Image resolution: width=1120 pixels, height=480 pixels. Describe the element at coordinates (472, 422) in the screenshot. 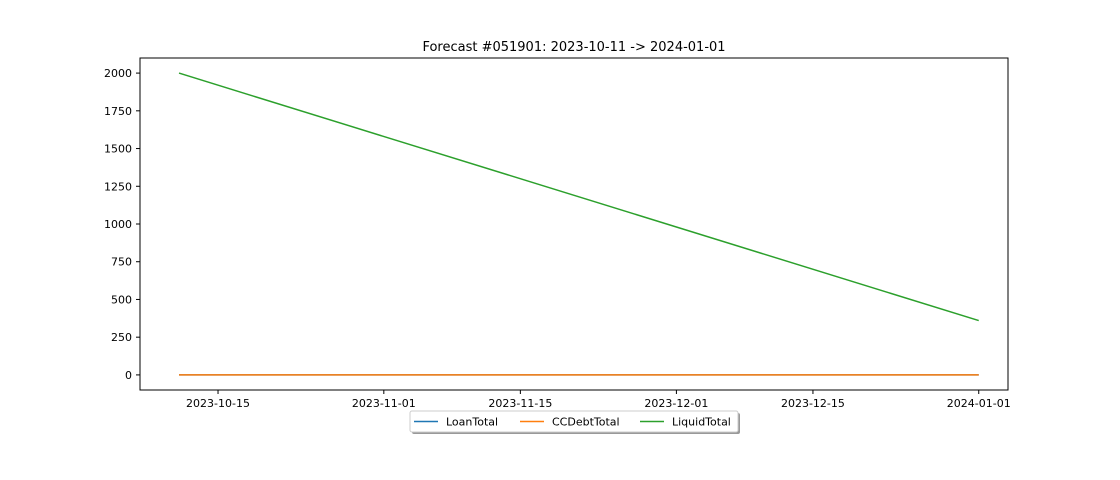

I see `legend-label-loantotal: LoanTotal` at that location.